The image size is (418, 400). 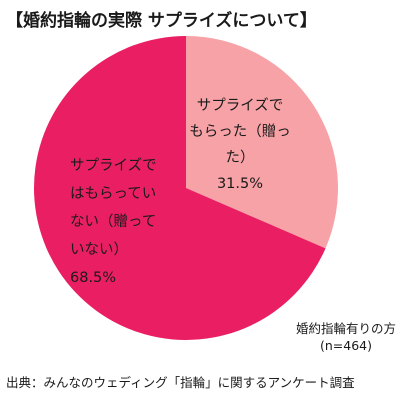 What do you see at coordinates (113, 165) in the screenshot?
I see `slice-category-label-1-line-0: サプライズで` at bounding box center [113, 165].